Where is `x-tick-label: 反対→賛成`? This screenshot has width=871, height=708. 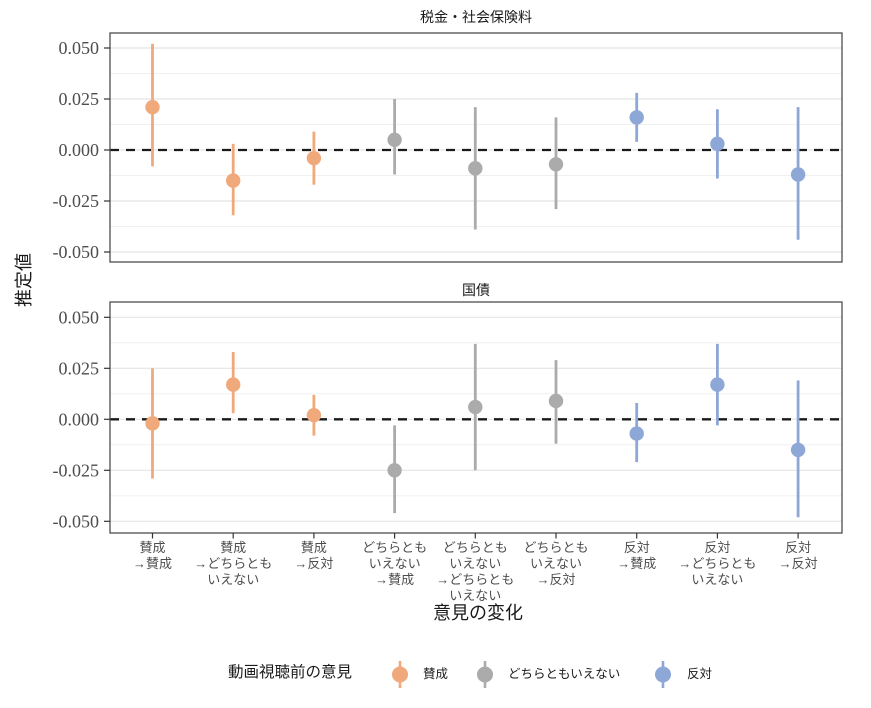 x-tick-label: 反対→賛成 is located at coordinates (636, 555).